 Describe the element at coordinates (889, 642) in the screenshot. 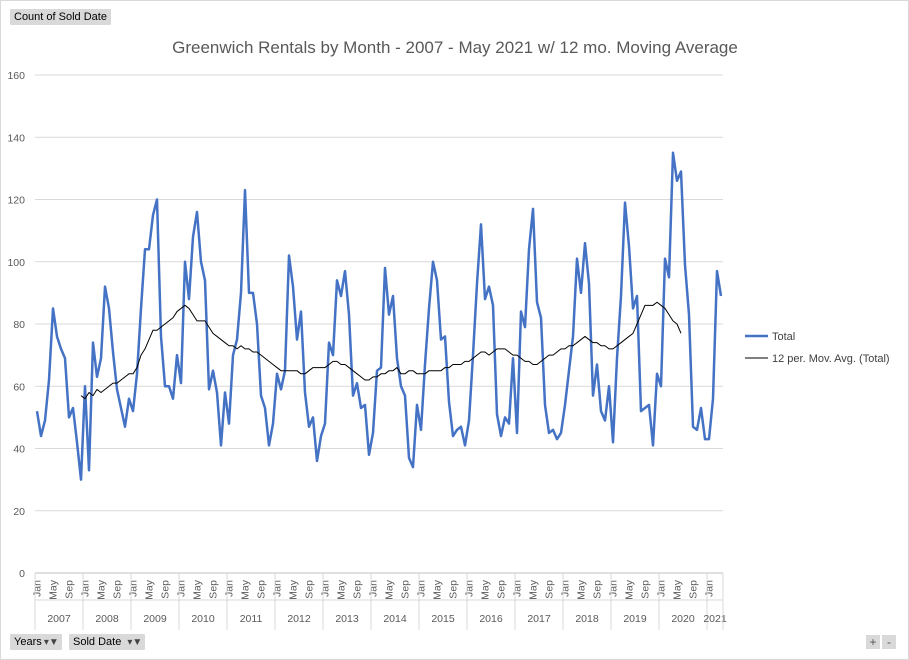

I see `collapse-field-button: -` at that location.